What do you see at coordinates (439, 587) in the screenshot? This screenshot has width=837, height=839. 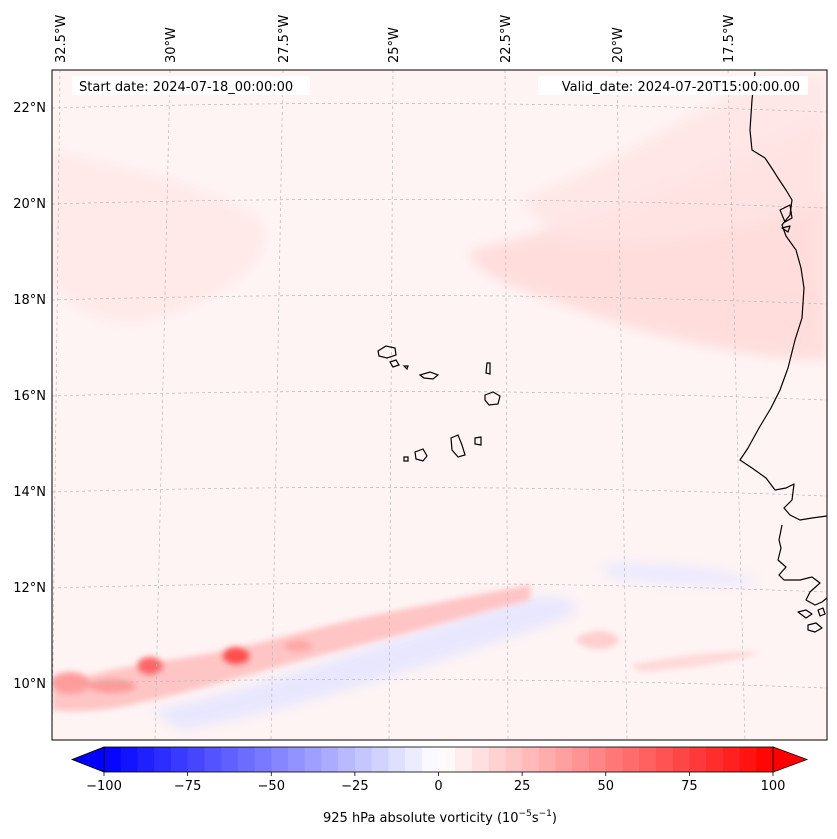 I see `gridline-lat-12n` at bounding box center [439, 587].